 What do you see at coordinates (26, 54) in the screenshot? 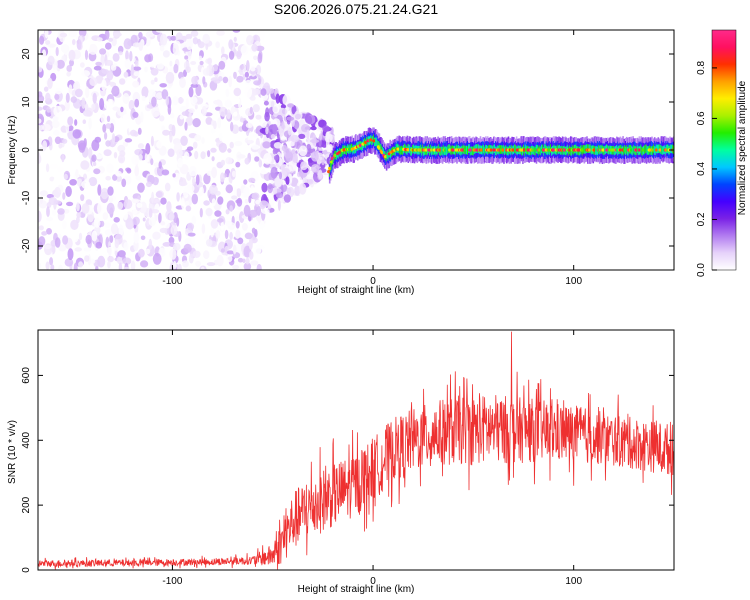
I see `y-tick-label: 20` at bounding box center [26, 54].